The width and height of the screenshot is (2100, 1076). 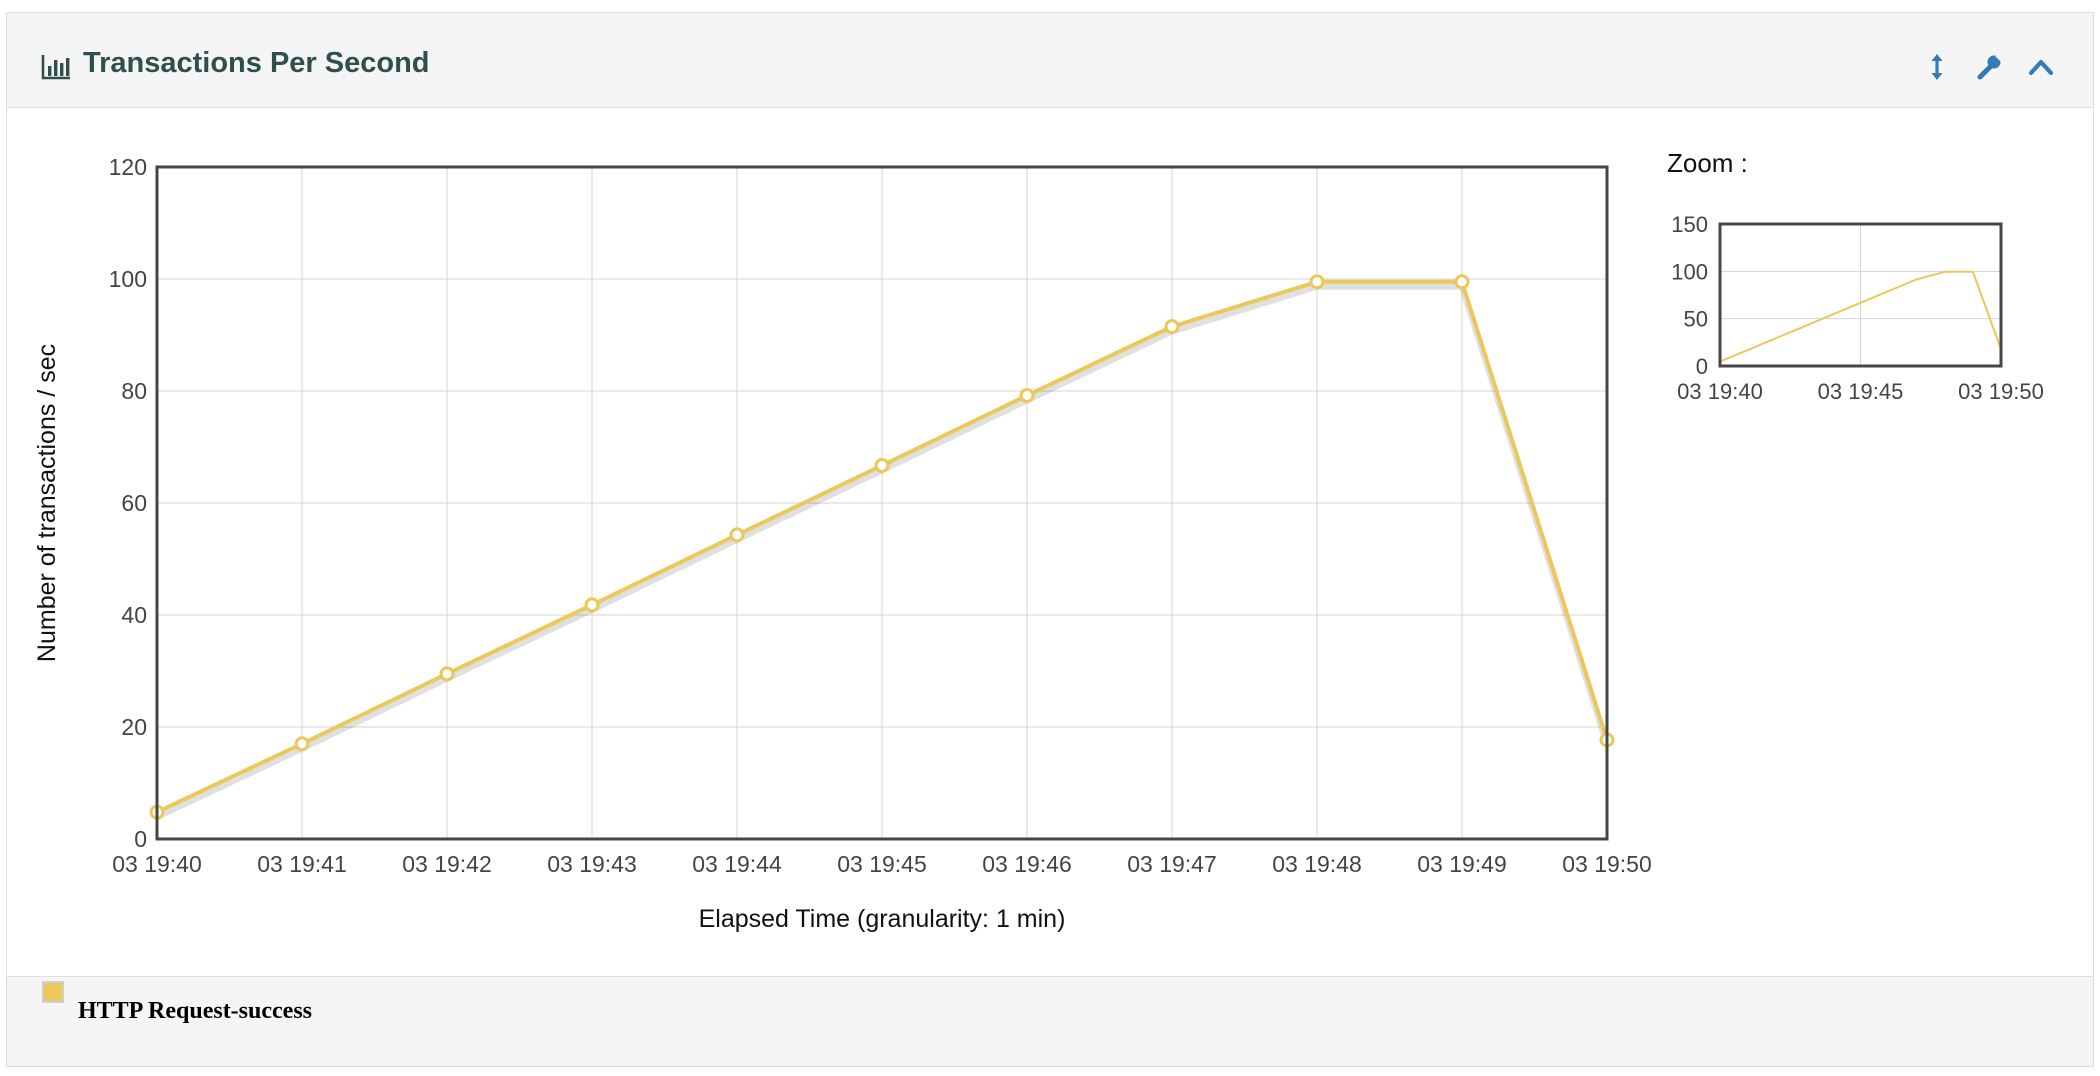 I want to click on zoom-y-tick-label: 50, so click(x=1696, y=319).